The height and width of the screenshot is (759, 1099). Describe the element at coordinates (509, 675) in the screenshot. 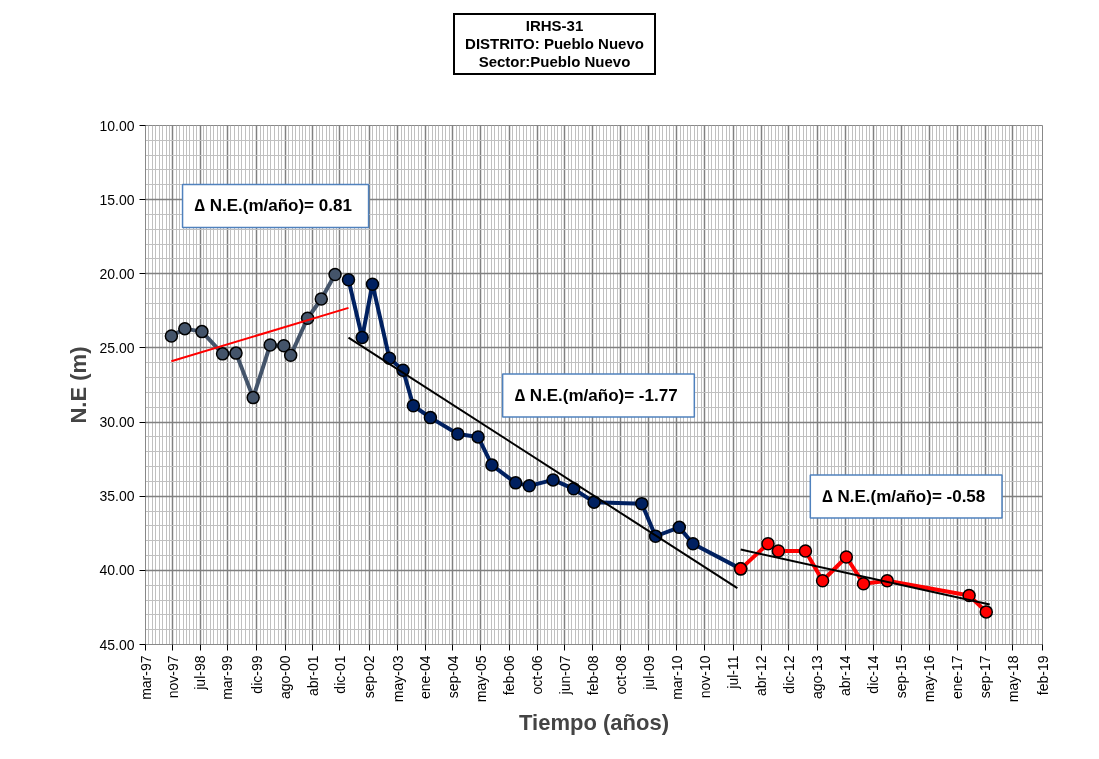

I see `x-tick-label: feb-06` at that location.